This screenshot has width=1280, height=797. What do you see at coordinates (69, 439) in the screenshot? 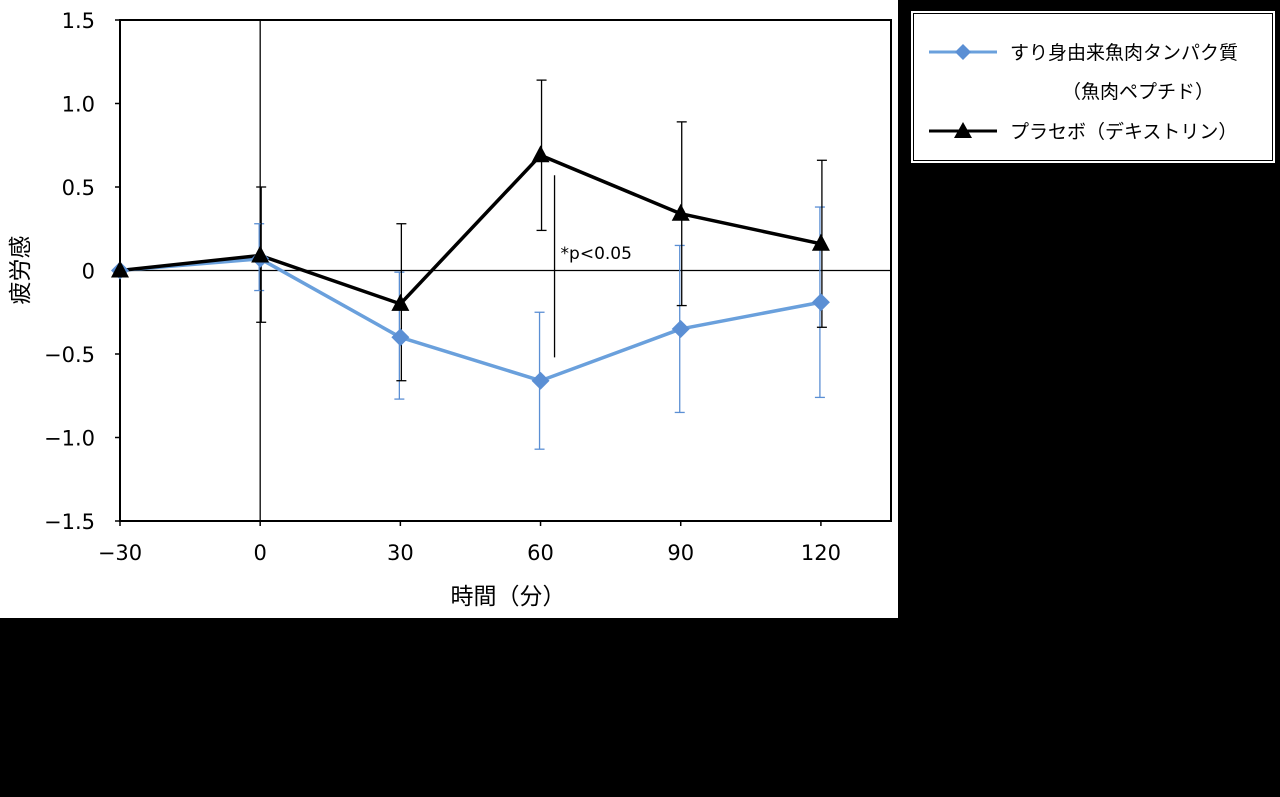
I see `y-tick-label: −1.0` at bounding box center [69, 439].